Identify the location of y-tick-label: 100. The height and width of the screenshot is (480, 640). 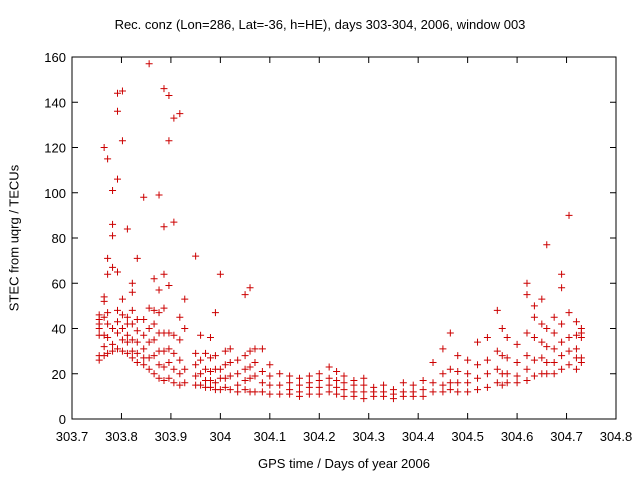
(55, 193).